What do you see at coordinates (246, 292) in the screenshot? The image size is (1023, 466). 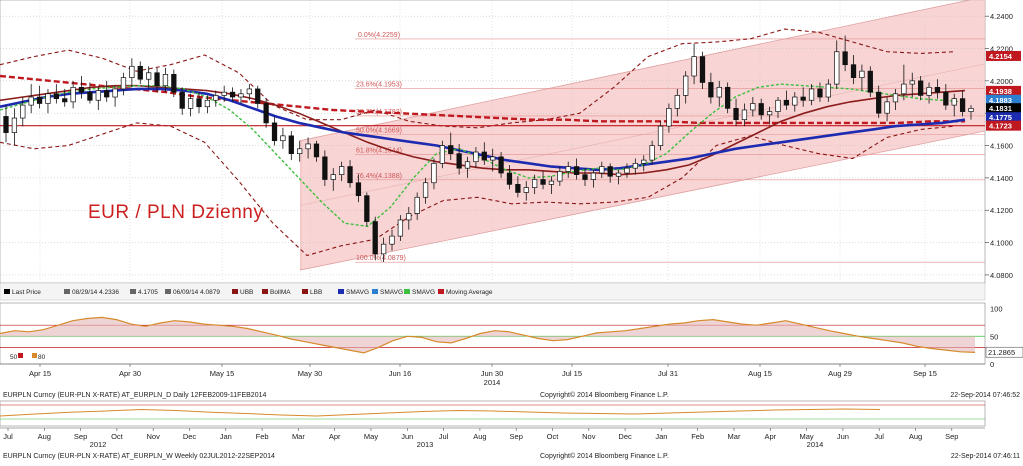 I see `legend-label: UBB` at bounding box center [246, 292].